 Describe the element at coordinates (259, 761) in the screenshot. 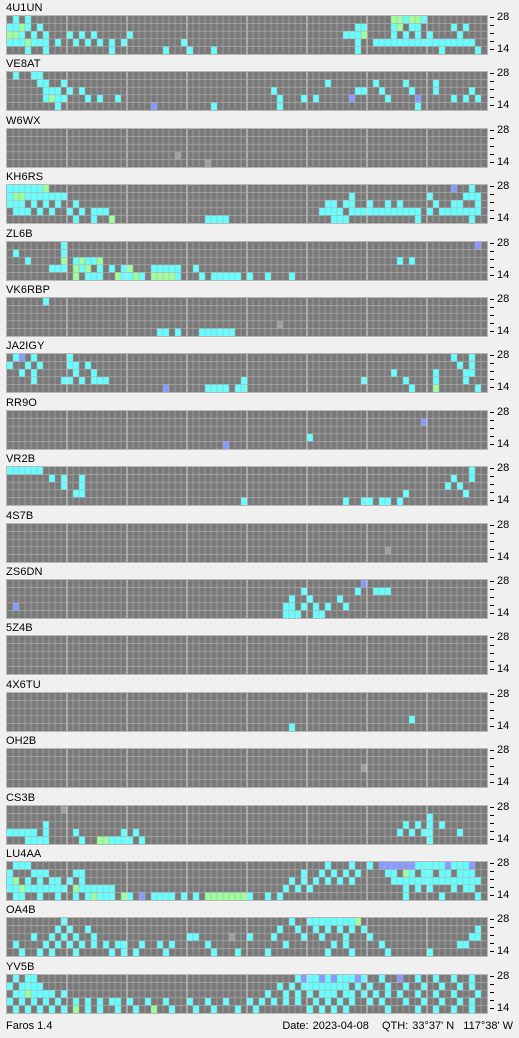

I see `station-panel: OH2B 28 14` at that location.